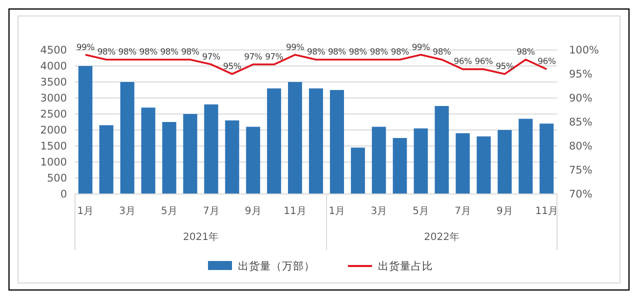 This screenshot has height=299, width=638. Describe the element at coordinates (53, 50) in the screenshot. I see `y-tick-label: 4500` at that location.